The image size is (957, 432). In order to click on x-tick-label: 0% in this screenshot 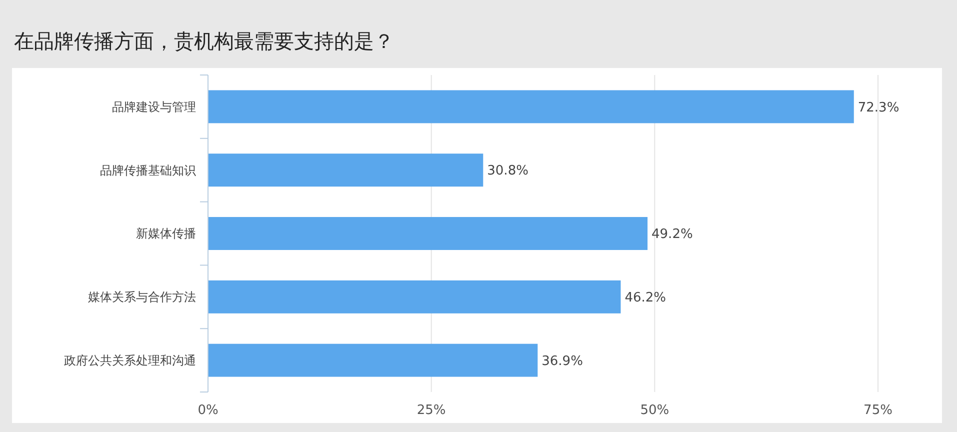, I will do `click(208, 410)`.